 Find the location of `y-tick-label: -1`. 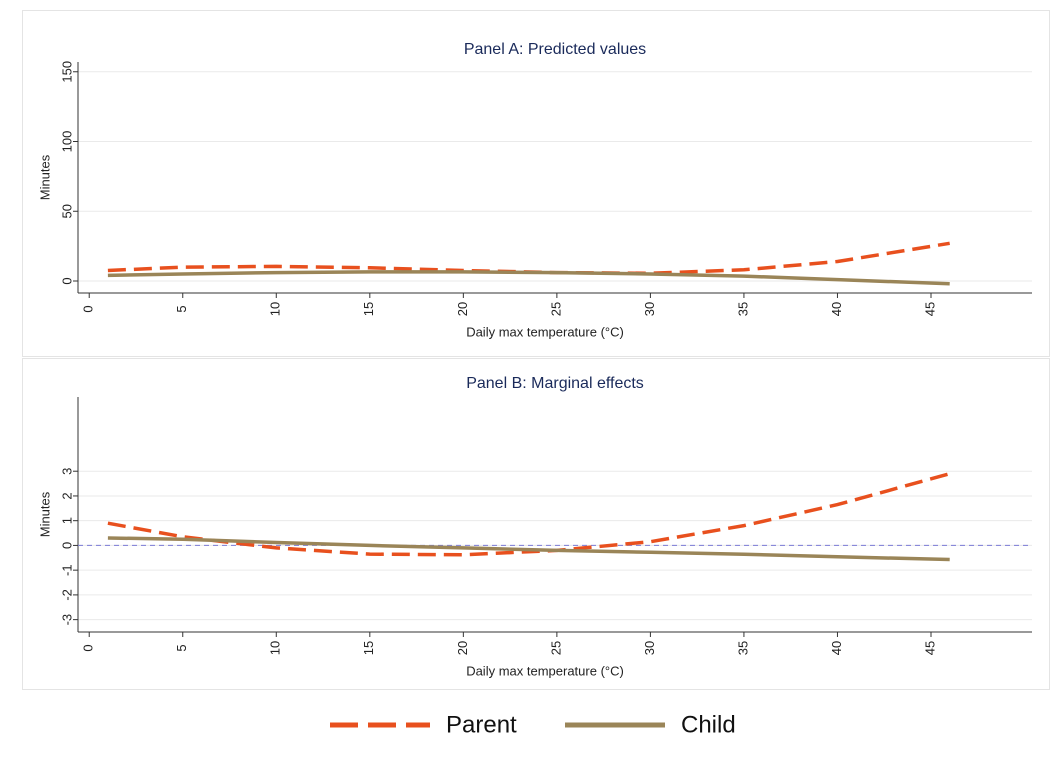

y-tick-label: -1 is located at coordinates (66, 570).